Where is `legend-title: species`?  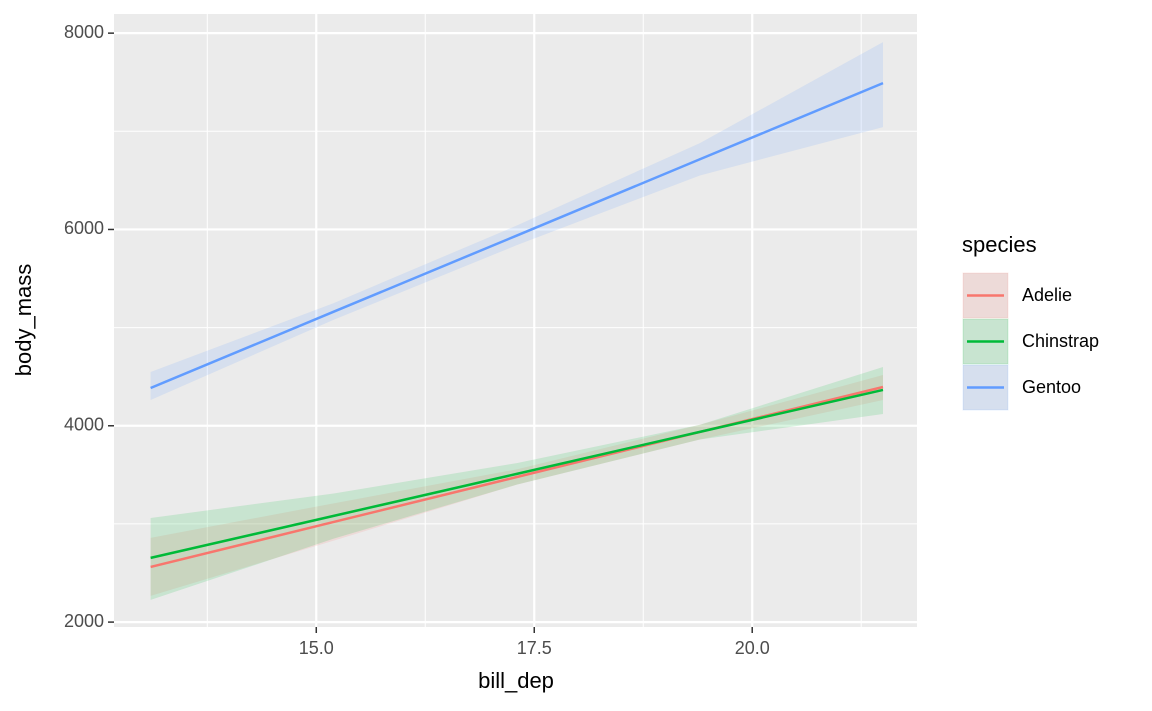 legend-title: species is located at coordinates (999, 244).